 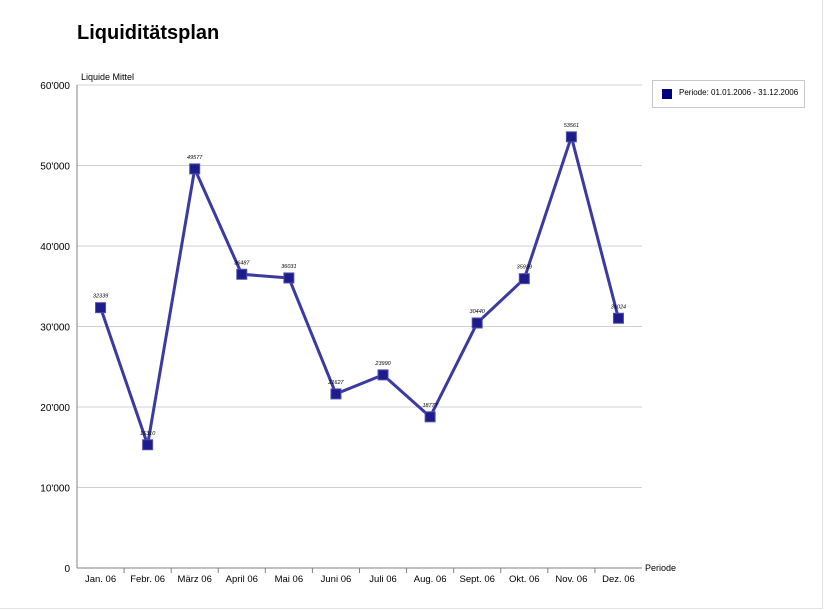 I want to click on x-tick-label: Jan. 06, so click(x=100, y=579).